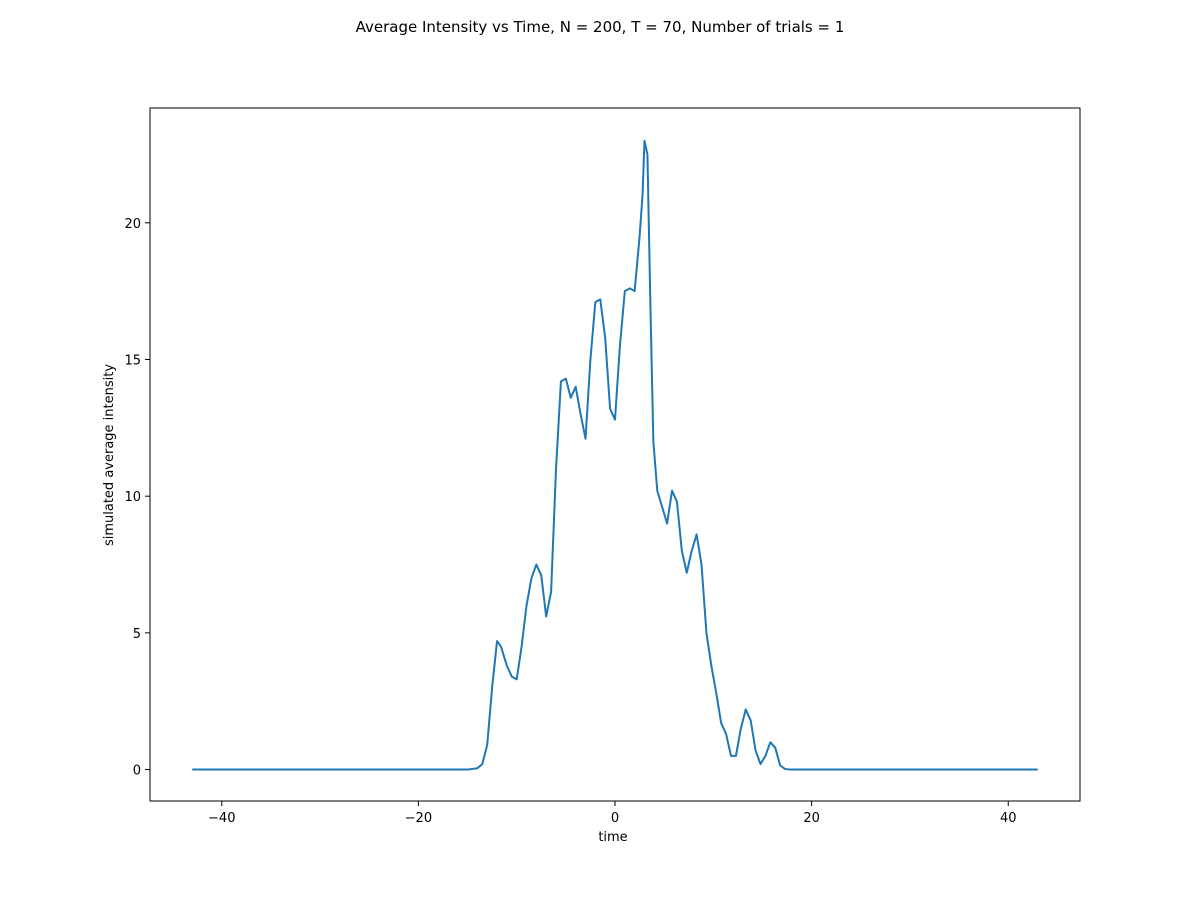 This screenshot has height=905, width=1200. I want to click on x-tick-label: −20, so click(418, 818).